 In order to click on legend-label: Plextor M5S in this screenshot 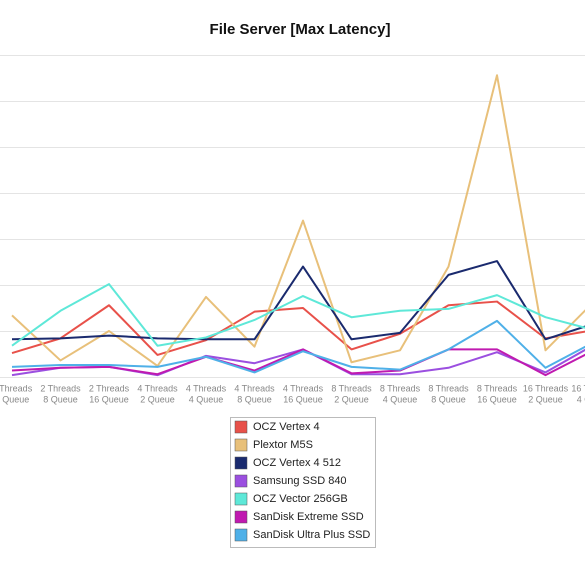, I will do `click(283, 445)`.